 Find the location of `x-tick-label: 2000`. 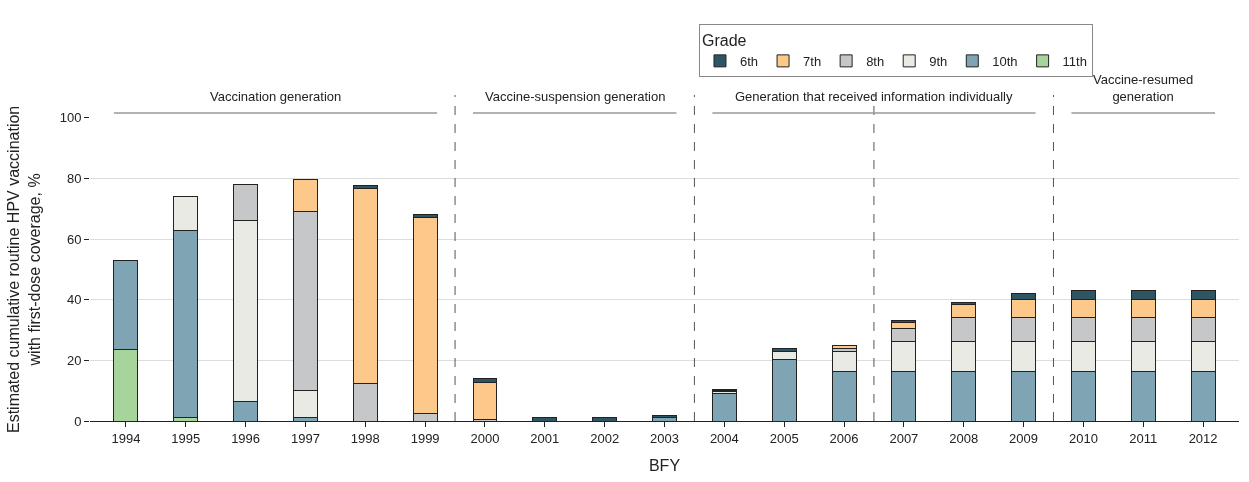

x-tick-label: 2000 is located at coordinates (485, 438).